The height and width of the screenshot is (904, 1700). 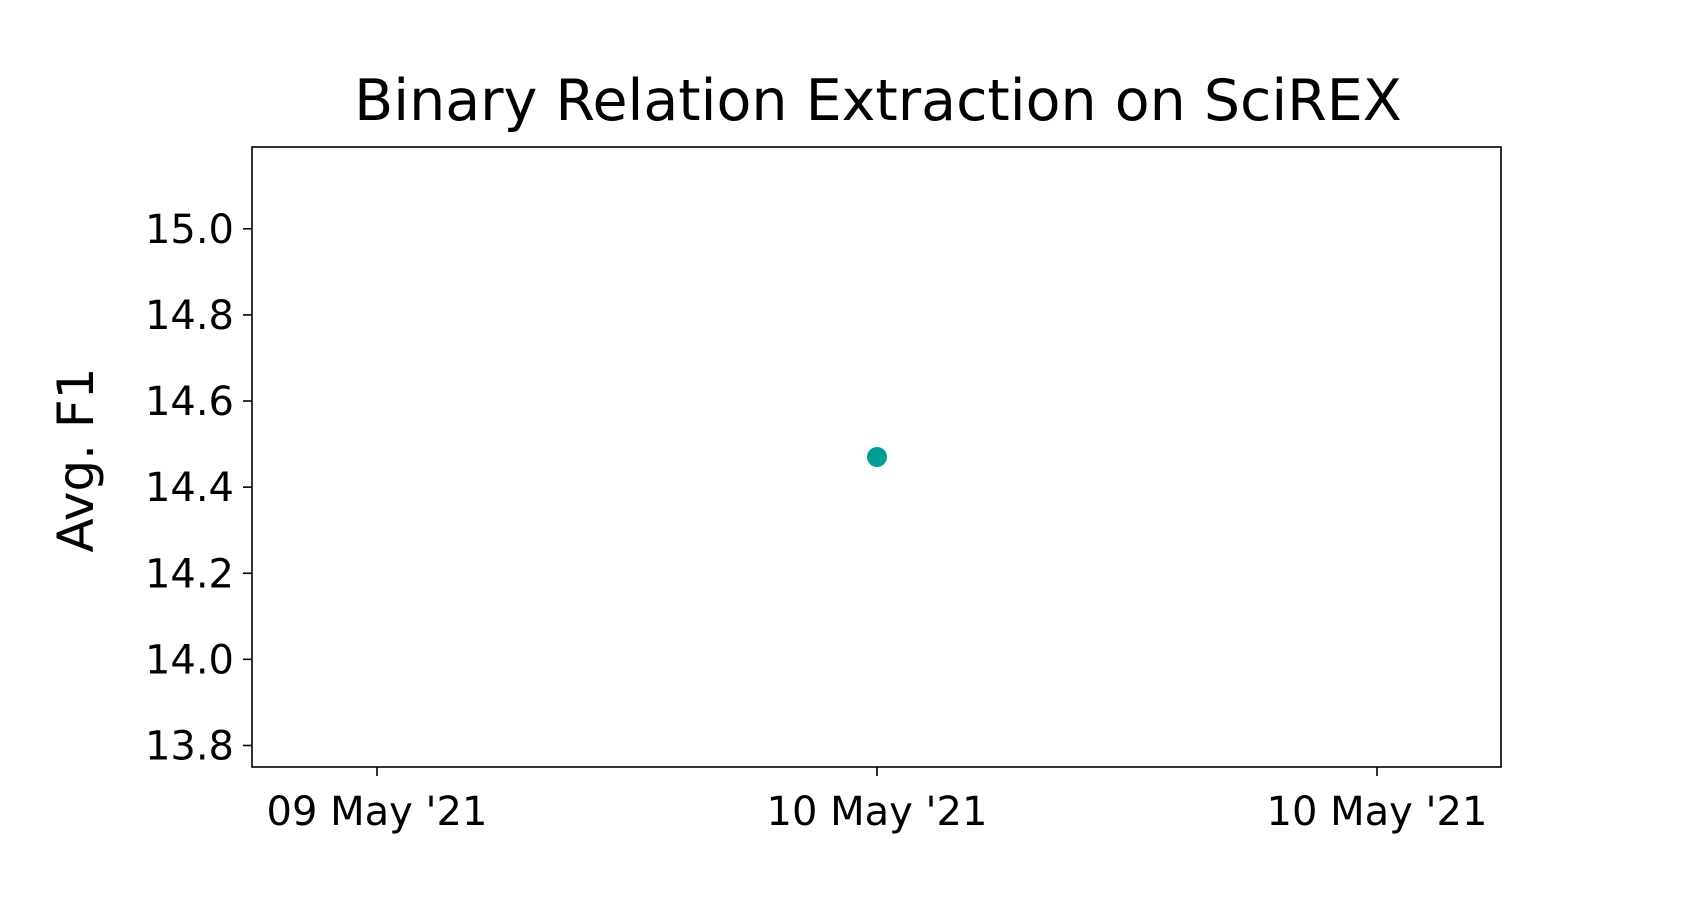 What do you see at coordinates (189, 574) in the screenshot?
I see `y-tick-label: 14.2` at bounding box center [189, 574].